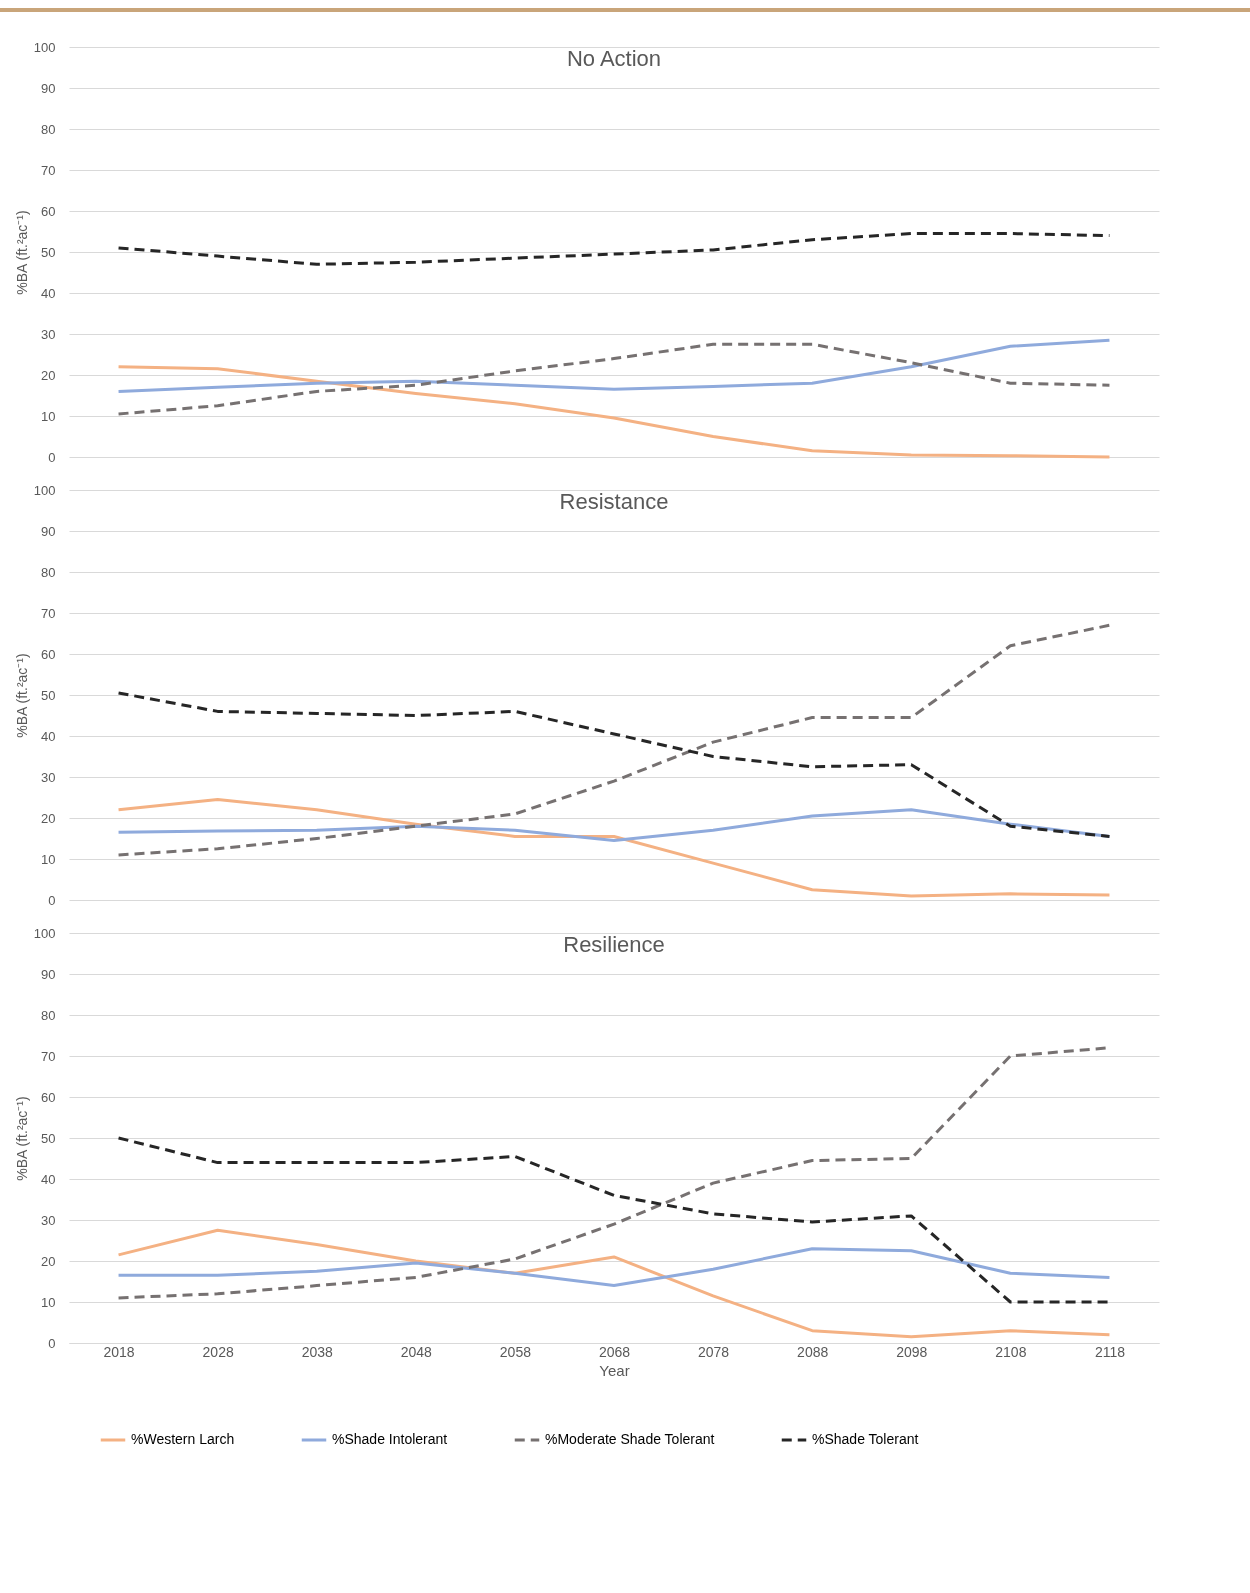 This screenshot has width=1250, height=1593. I want to click on x-tick-label: 2108, so click(1011, 1351).